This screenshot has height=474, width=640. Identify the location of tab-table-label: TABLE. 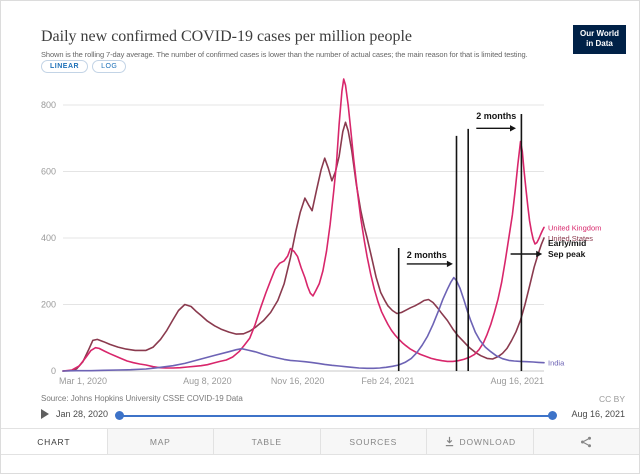
(266, 441).